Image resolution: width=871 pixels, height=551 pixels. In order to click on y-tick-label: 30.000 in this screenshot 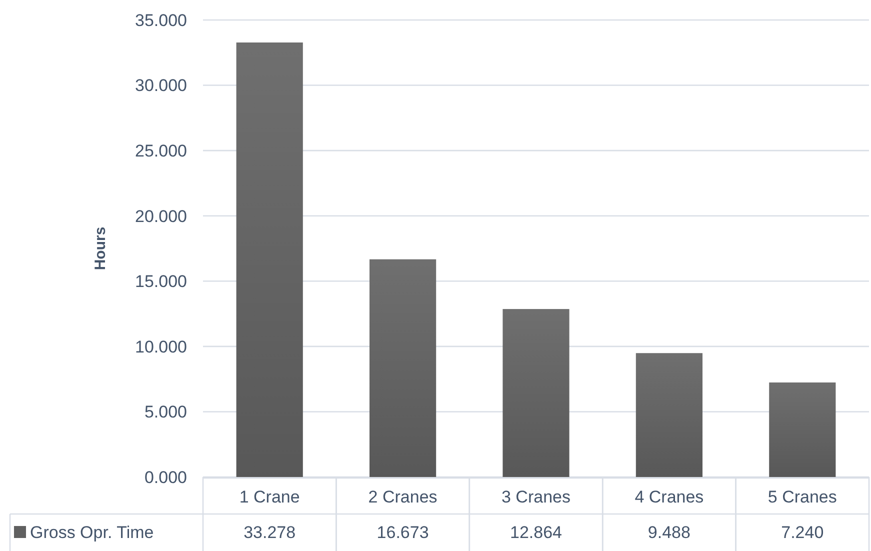, I will do `click(161, 86)`.